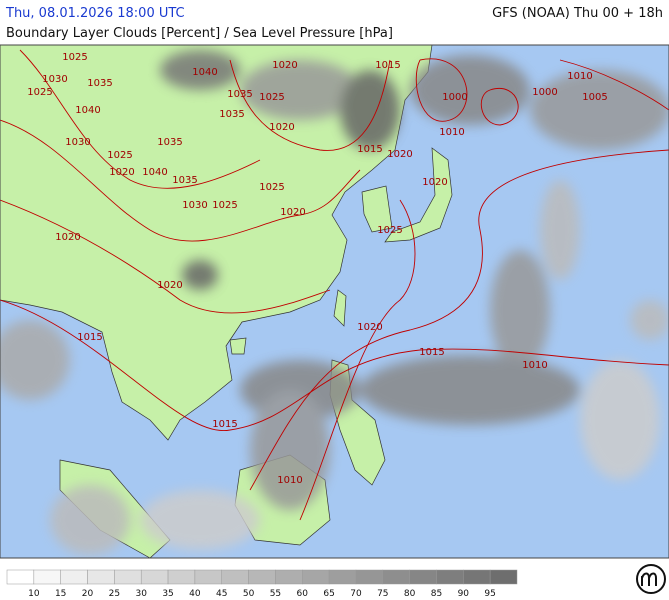 This screenshot has width=669, height=600. I want to click on hainan, so click(238, 346).